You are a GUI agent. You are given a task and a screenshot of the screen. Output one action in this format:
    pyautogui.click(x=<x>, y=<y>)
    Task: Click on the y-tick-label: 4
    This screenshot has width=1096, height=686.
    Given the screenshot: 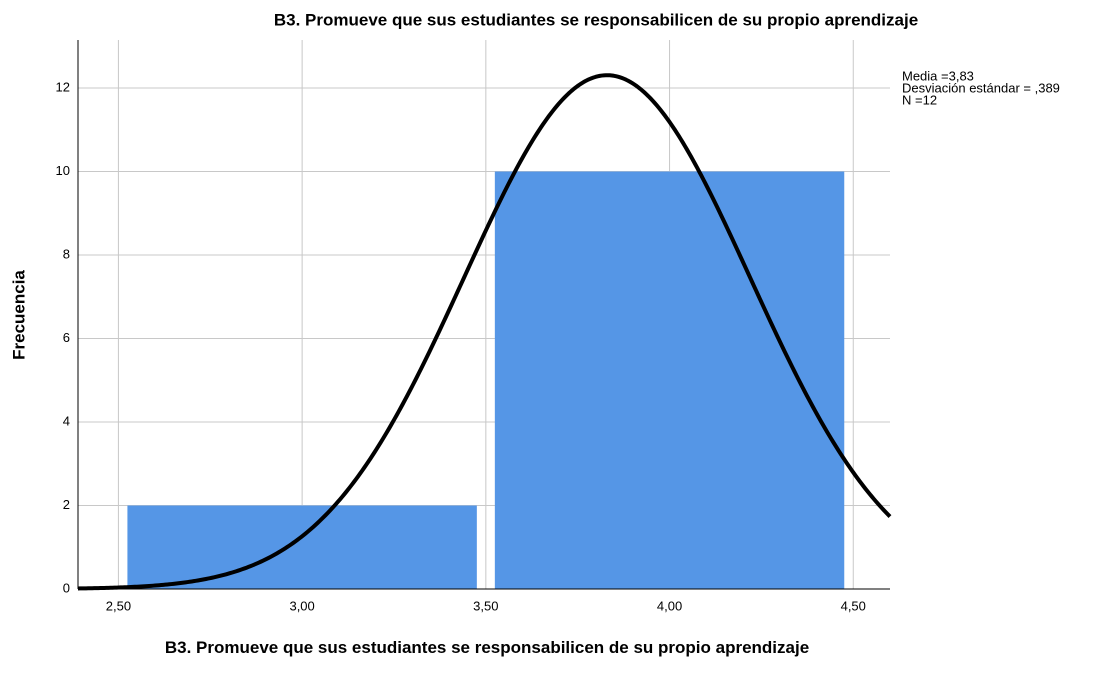 What is the action you would take?
    pyautogui.click(x=66, y=420)
    